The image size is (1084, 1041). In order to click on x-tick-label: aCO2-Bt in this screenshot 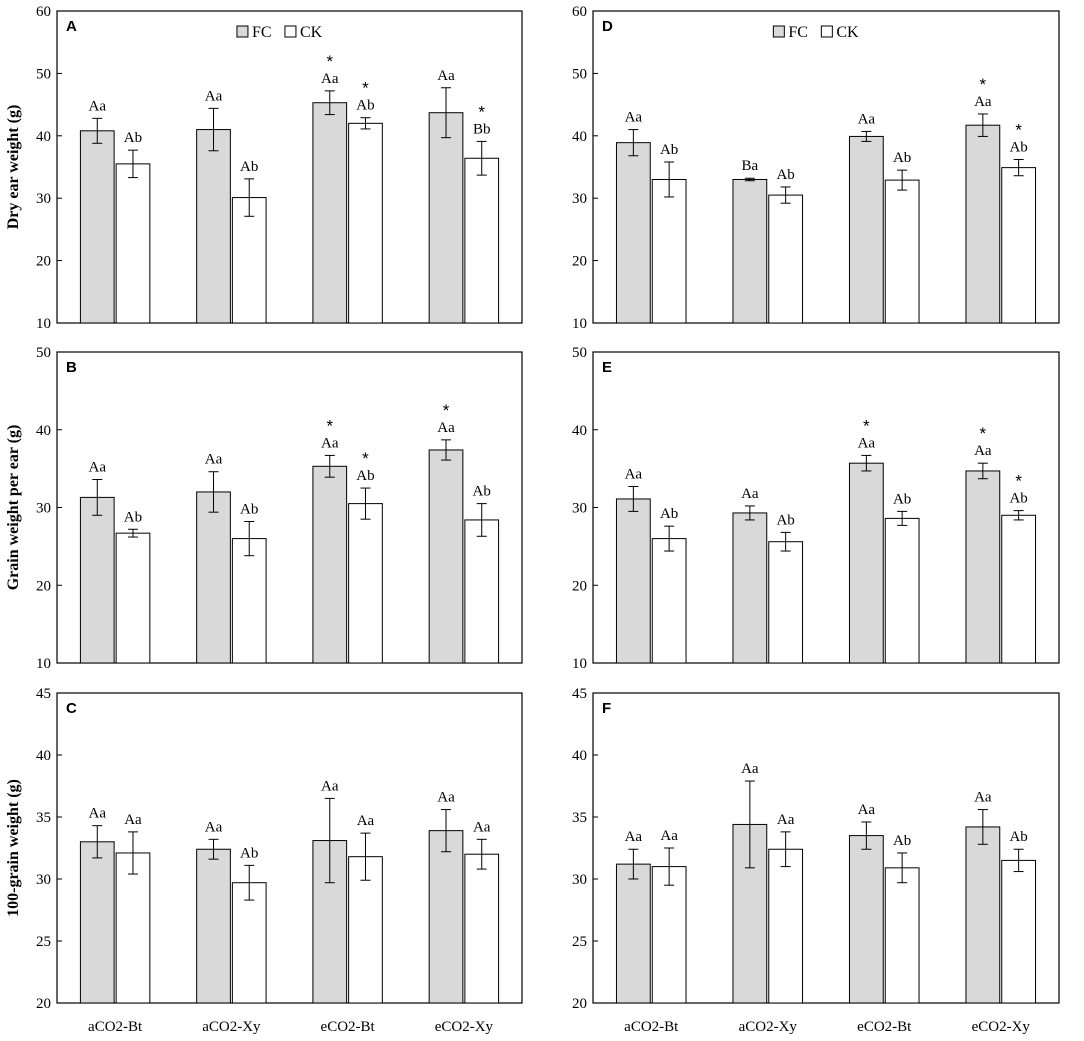, I will do `click(651, 1027)`.